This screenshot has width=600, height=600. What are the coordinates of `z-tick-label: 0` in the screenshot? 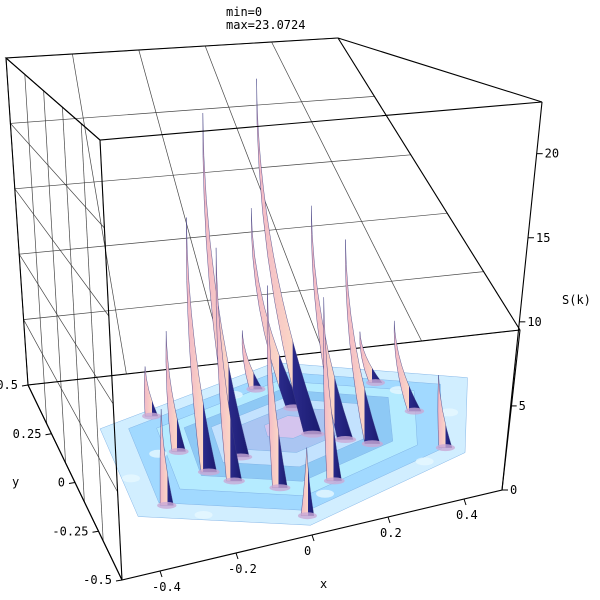 It's located at (513, 490).